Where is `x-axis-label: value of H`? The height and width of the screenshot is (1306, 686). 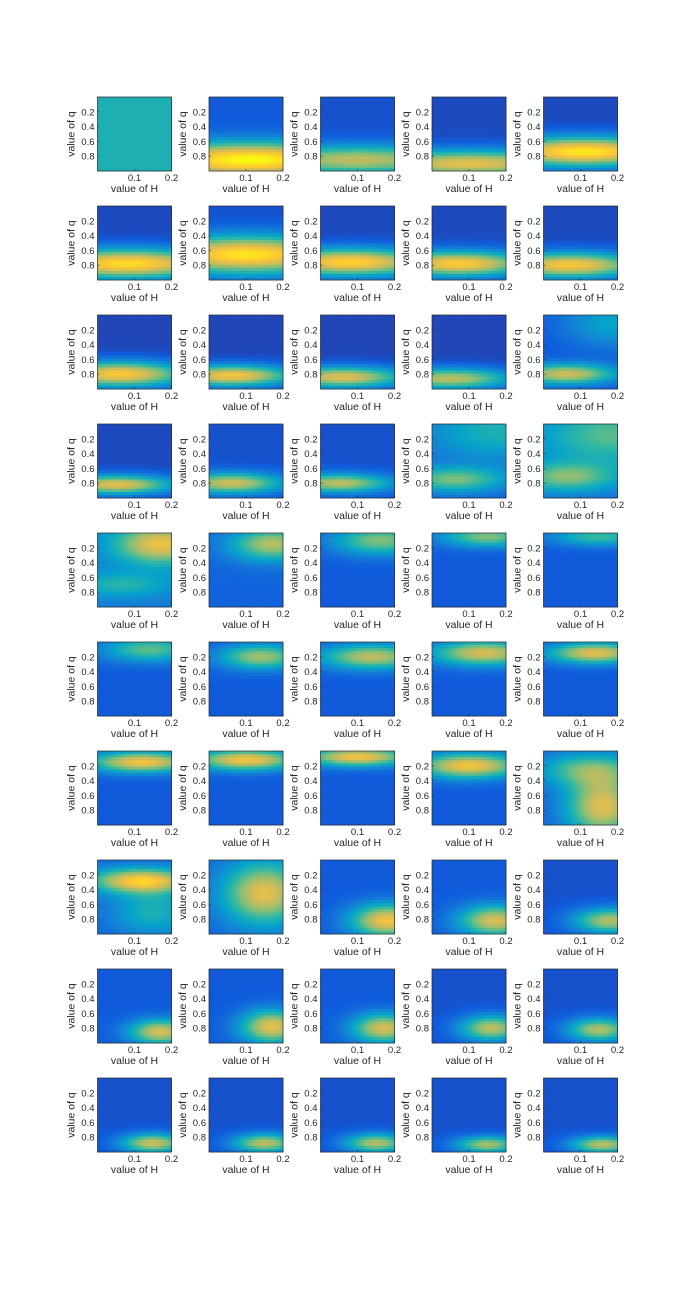
x-axis-label: value of H is located at coordinates (468, 189).